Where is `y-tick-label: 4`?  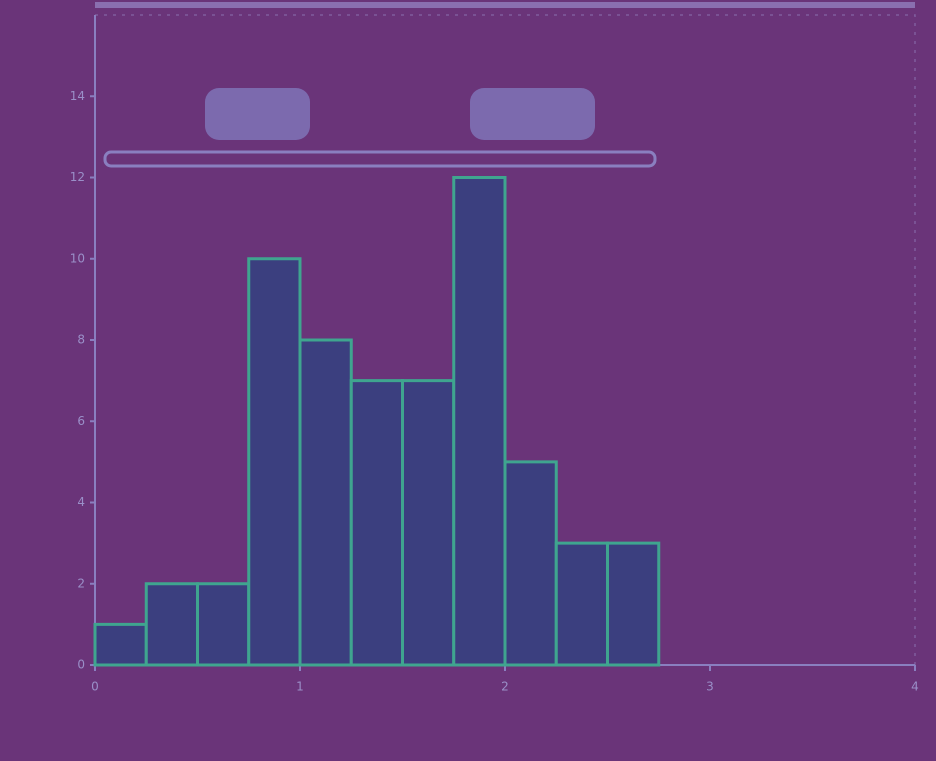 y-tick-label: 4 is located at coordinates (81, 502).